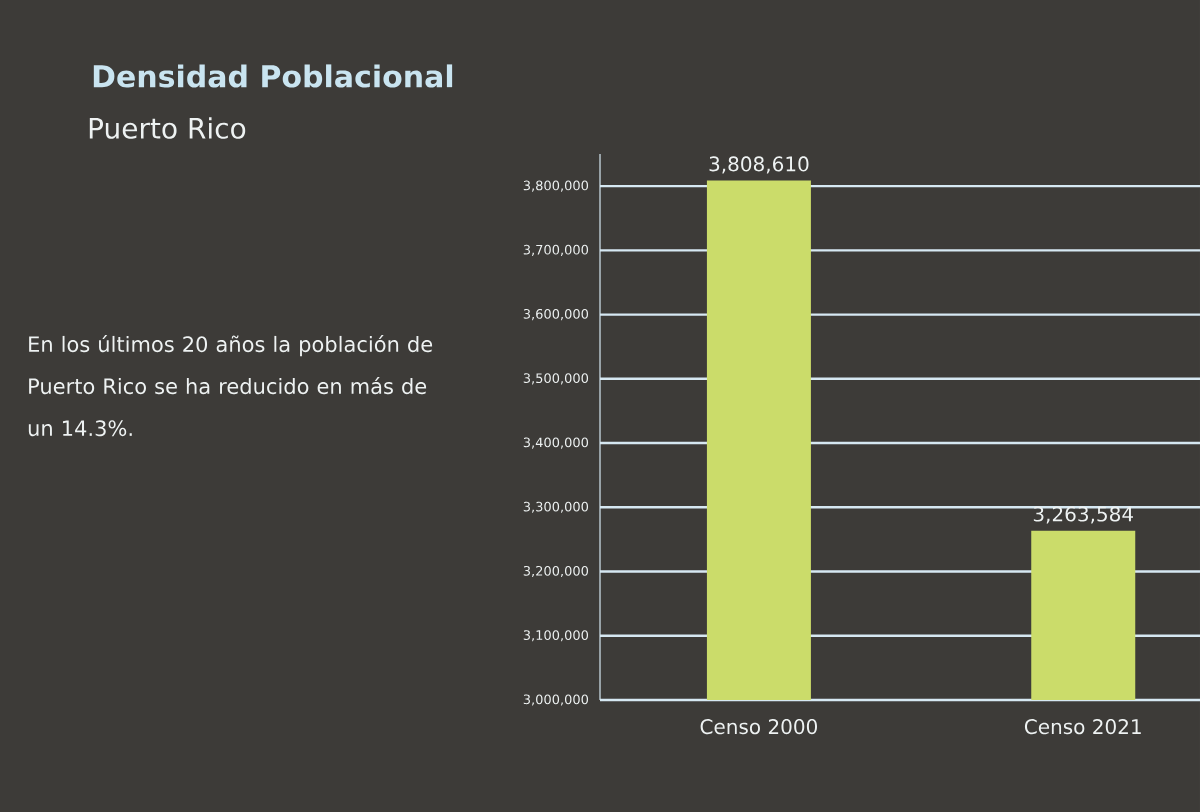  Describe the element at coordinates (759, 165) in the screenshot. I see `data-label: 3,808,610` at that location.